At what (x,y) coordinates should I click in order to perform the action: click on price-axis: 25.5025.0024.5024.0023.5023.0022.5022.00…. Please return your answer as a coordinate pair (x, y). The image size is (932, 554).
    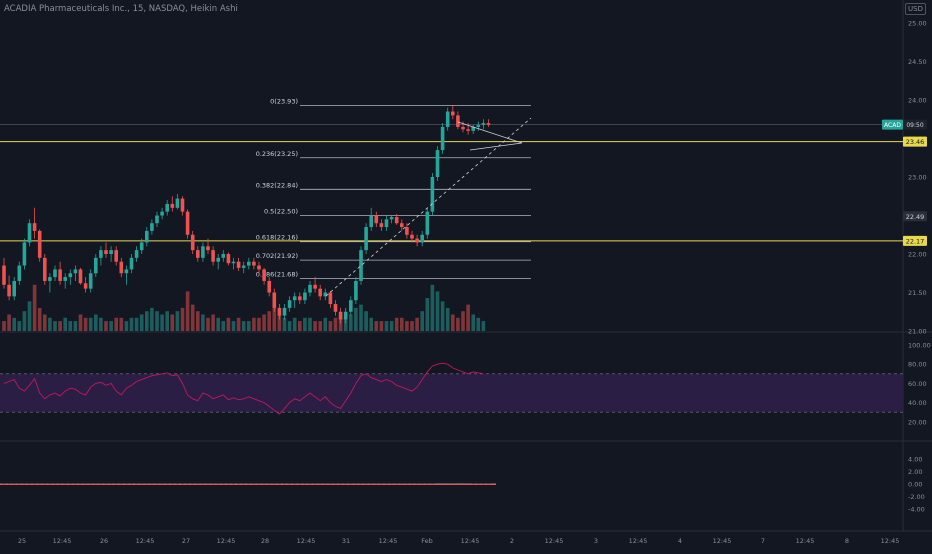
    Looking at the image, I should click on (917, 168).